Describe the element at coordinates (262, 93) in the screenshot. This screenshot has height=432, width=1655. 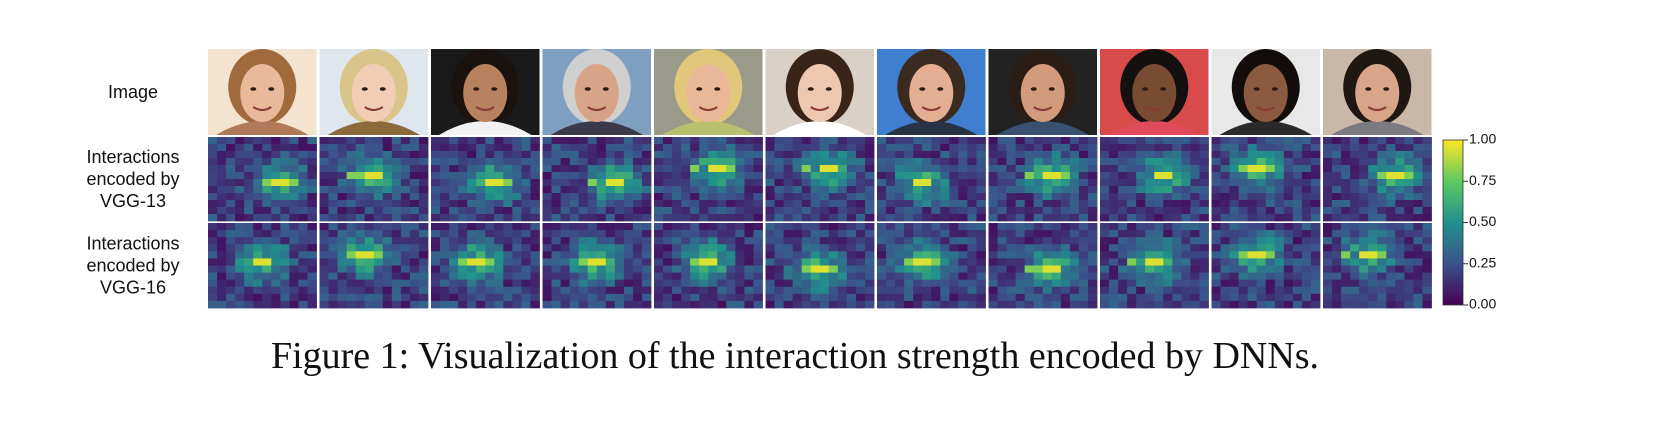
I see `face` at that location.